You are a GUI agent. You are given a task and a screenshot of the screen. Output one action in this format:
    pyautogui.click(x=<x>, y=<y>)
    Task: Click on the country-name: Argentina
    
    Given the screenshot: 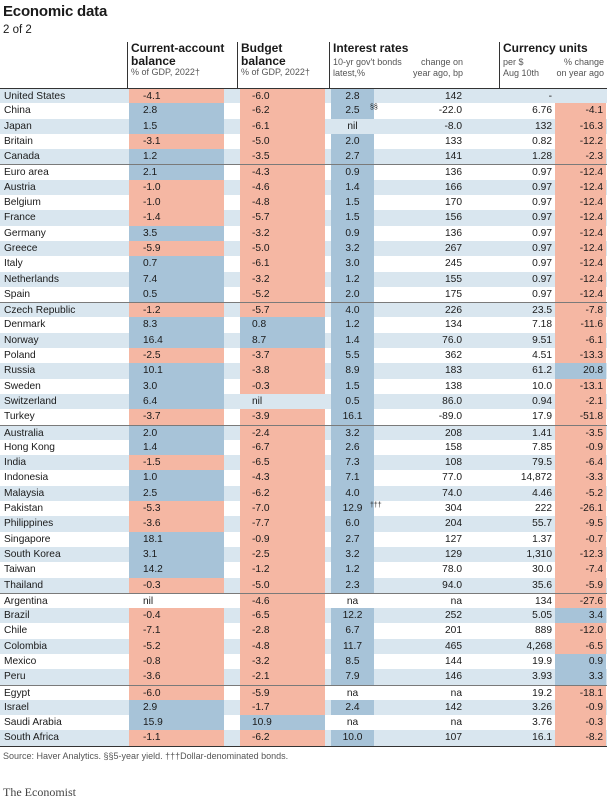 What is the action you would take?
    pyautogui.click(x=26, y=601)
    